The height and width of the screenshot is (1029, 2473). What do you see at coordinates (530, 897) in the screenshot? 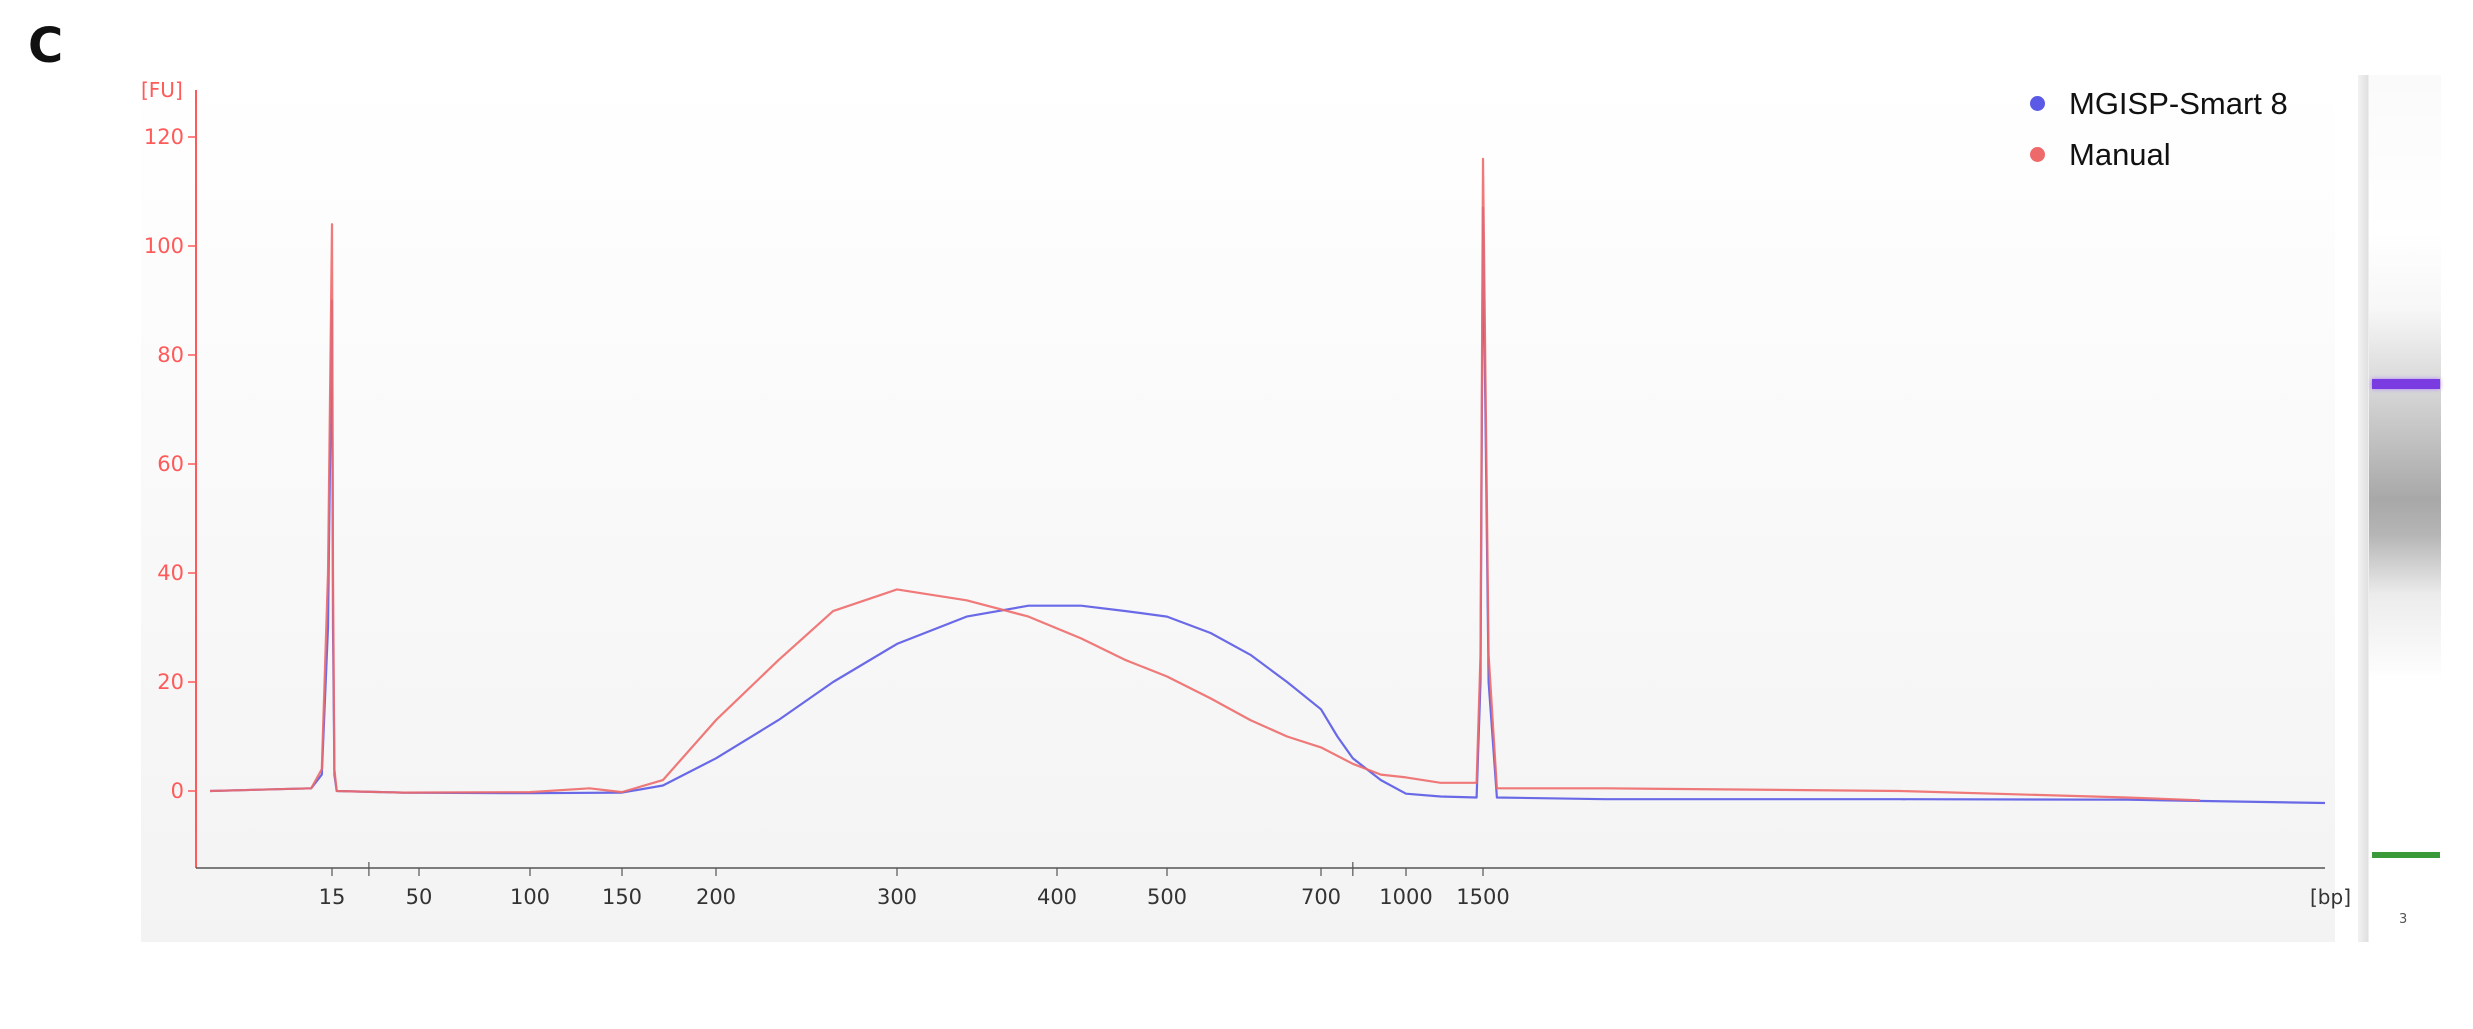
I see `x-tick-label: 100` at bounding box center [530, 897].